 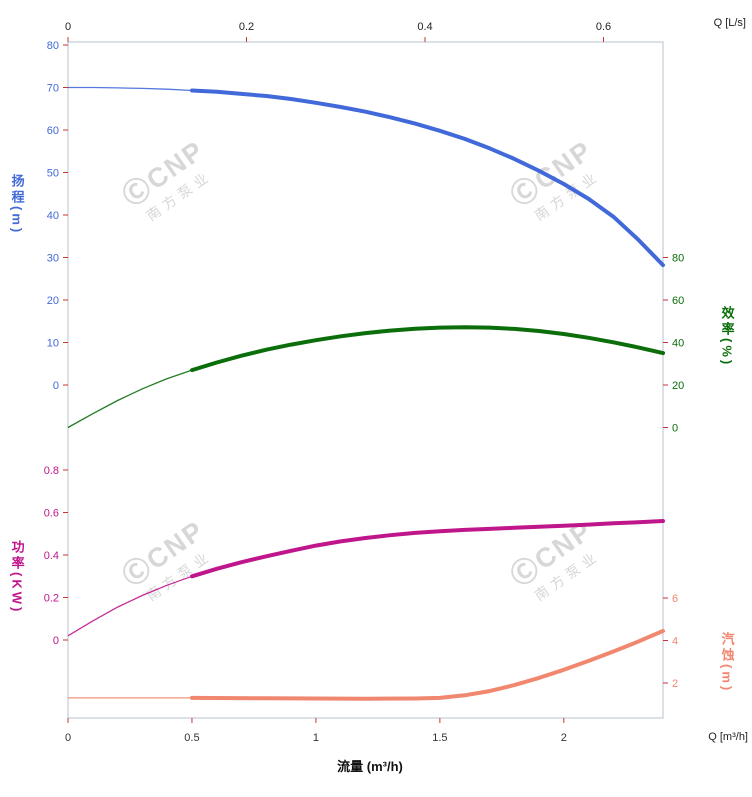 What do you see at coordinates (17, 593) in the screenshot?
I see `power-axis-unit: (KW)` at bounding box center [17, 593].